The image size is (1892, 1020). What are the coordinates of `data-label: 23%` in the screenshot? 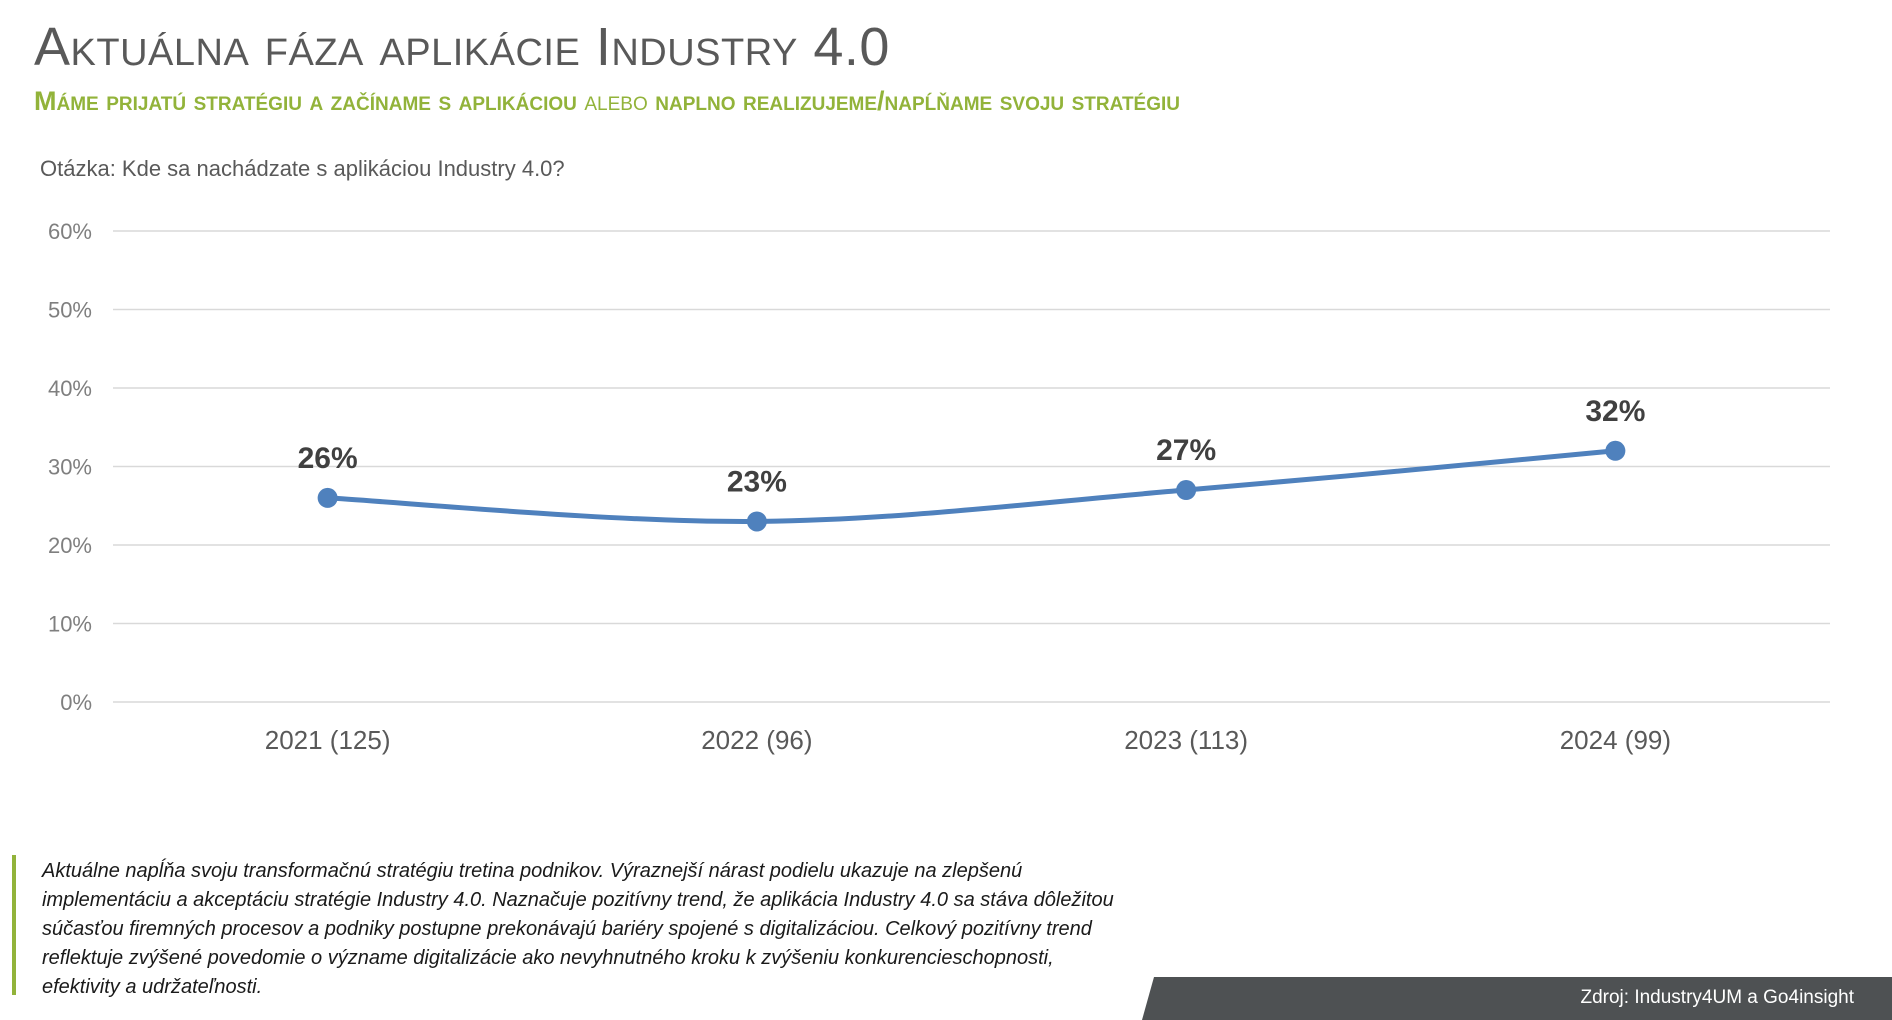 It's located at (757, 481).